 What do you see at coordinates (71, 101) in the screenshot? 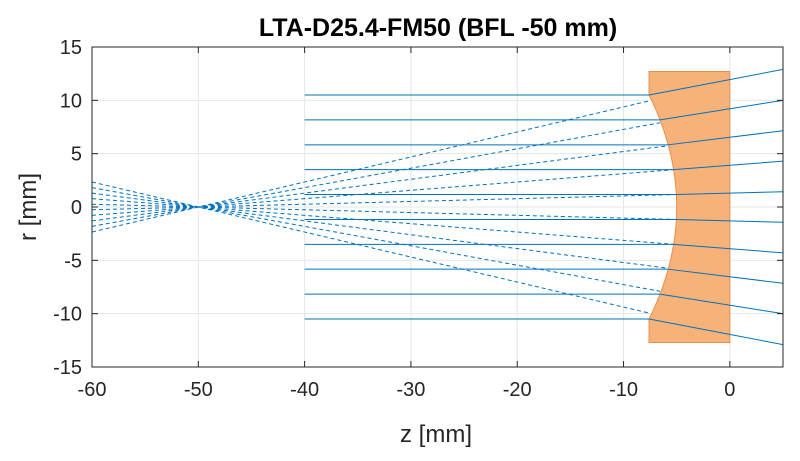
I see `y-tick-label: 10` at bounding box center [71, 101].